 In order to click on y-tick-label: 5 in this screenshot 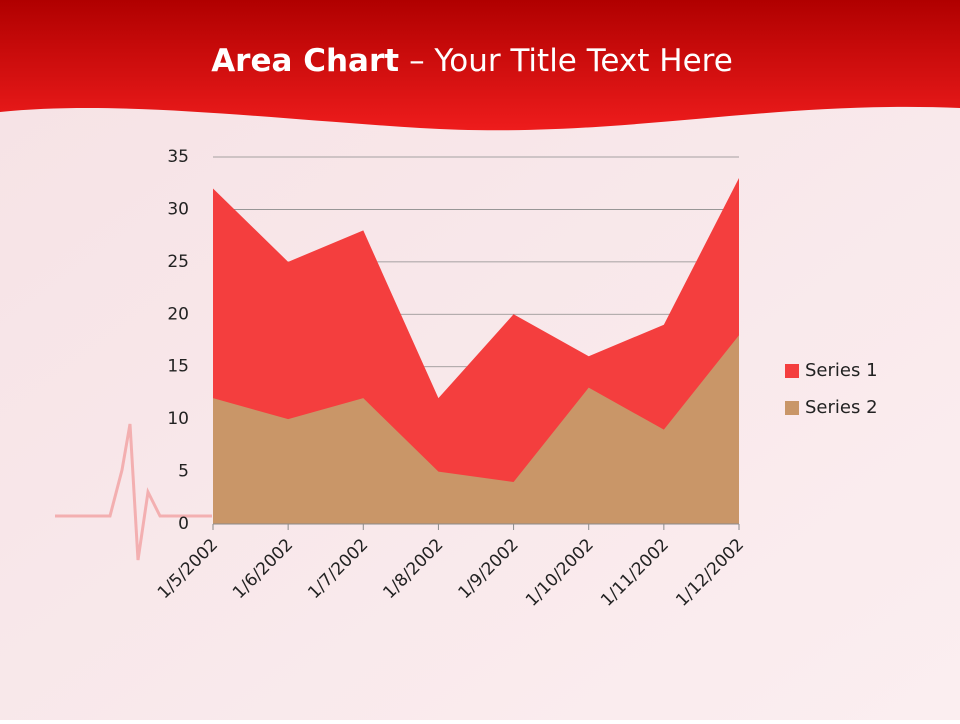, I will do `click(183, 472)`.